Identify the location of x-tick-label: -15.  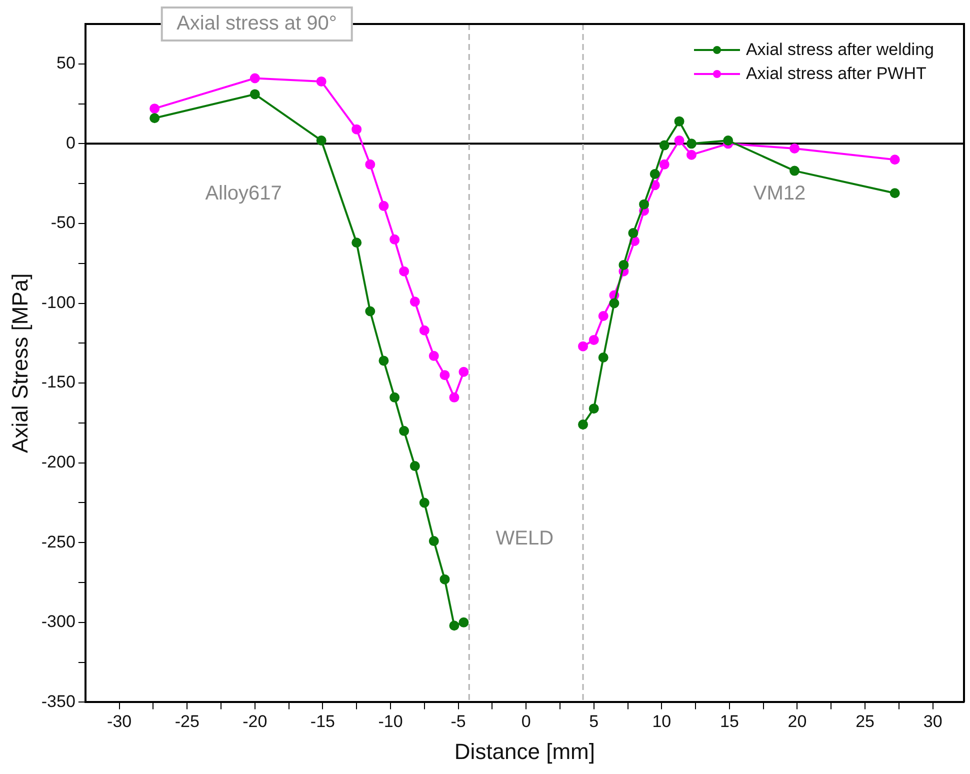
(322, 722).